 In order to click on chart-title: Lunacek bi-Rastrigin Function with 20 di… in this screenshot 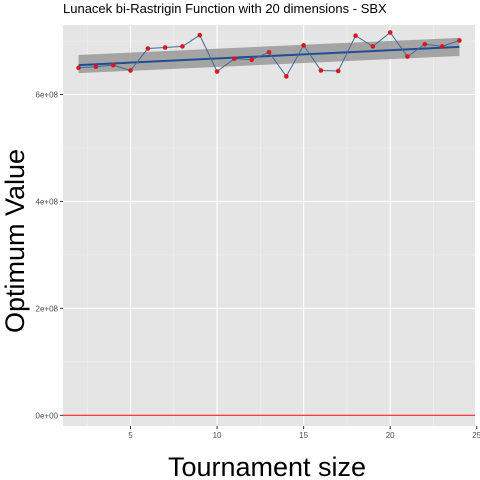, I will do `click(225, 8)`.